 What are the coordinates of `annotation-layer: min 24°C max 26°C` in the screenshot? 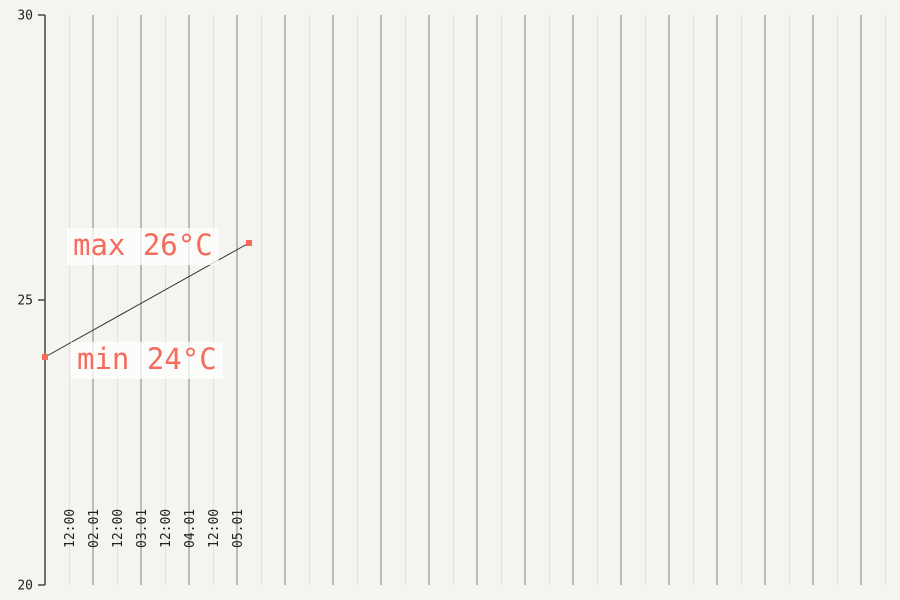 It's located at (147, 303).